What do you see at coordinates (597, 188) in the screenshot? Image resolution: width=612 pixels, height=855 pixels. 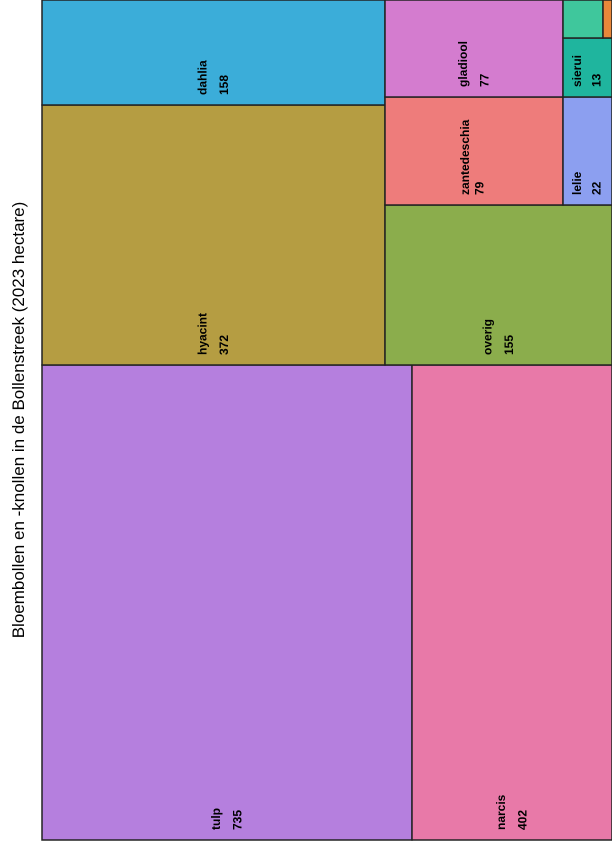 I see `cell-value: 22` at bounding box center [597, 188].